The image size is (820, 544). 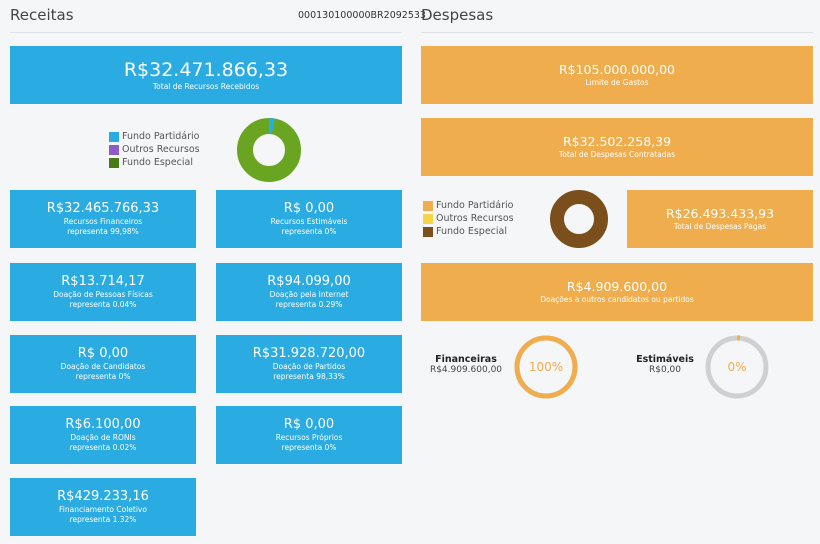 I want to click on gauge-financeiras: 100%, so click(x=546, y=367).